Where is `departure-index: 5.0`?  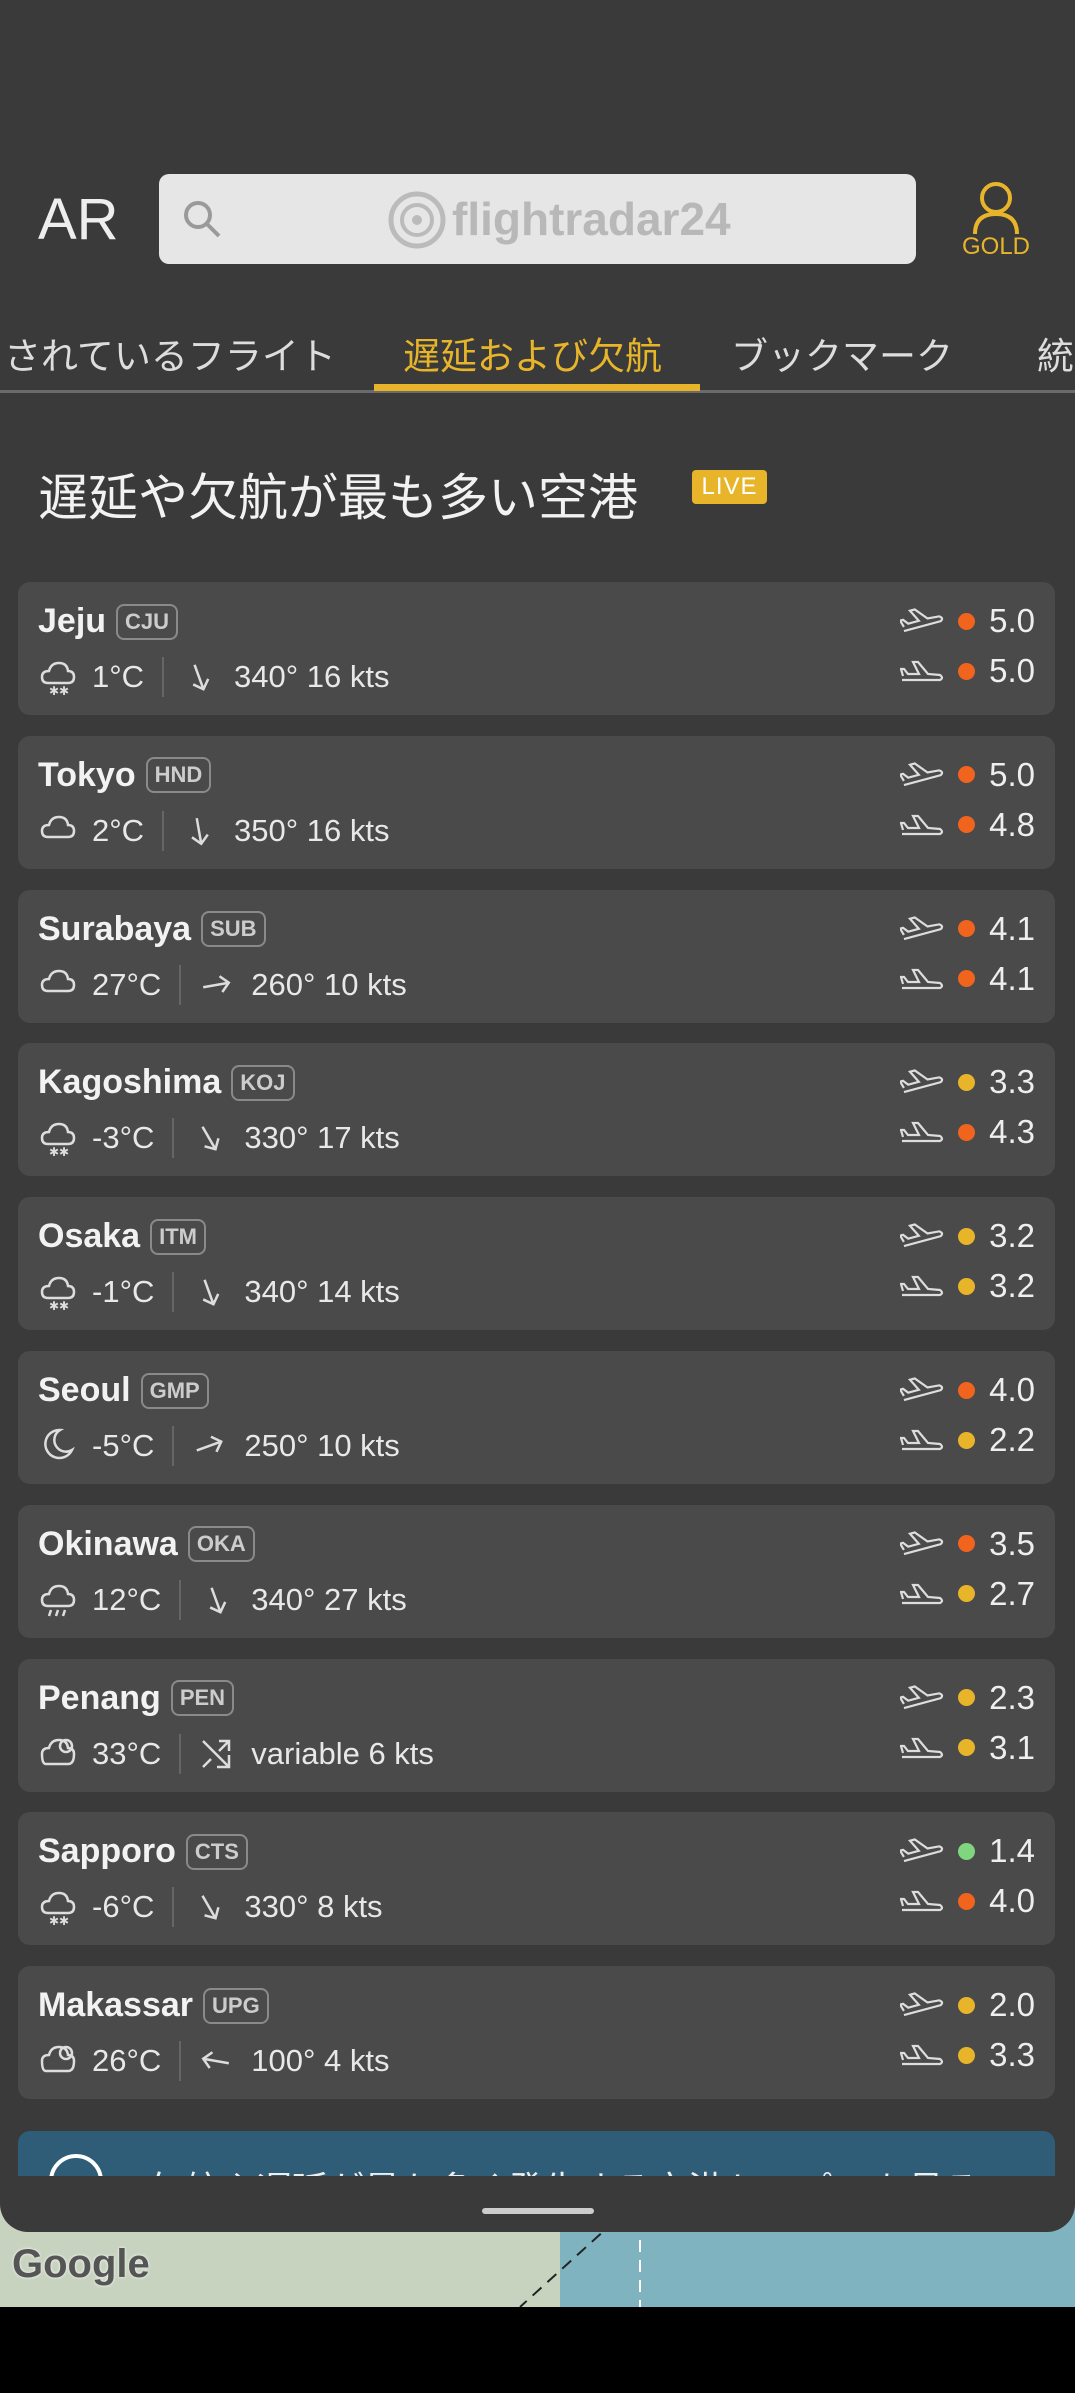 departure-index: 5.0 is located at coordinates (1012, 620).